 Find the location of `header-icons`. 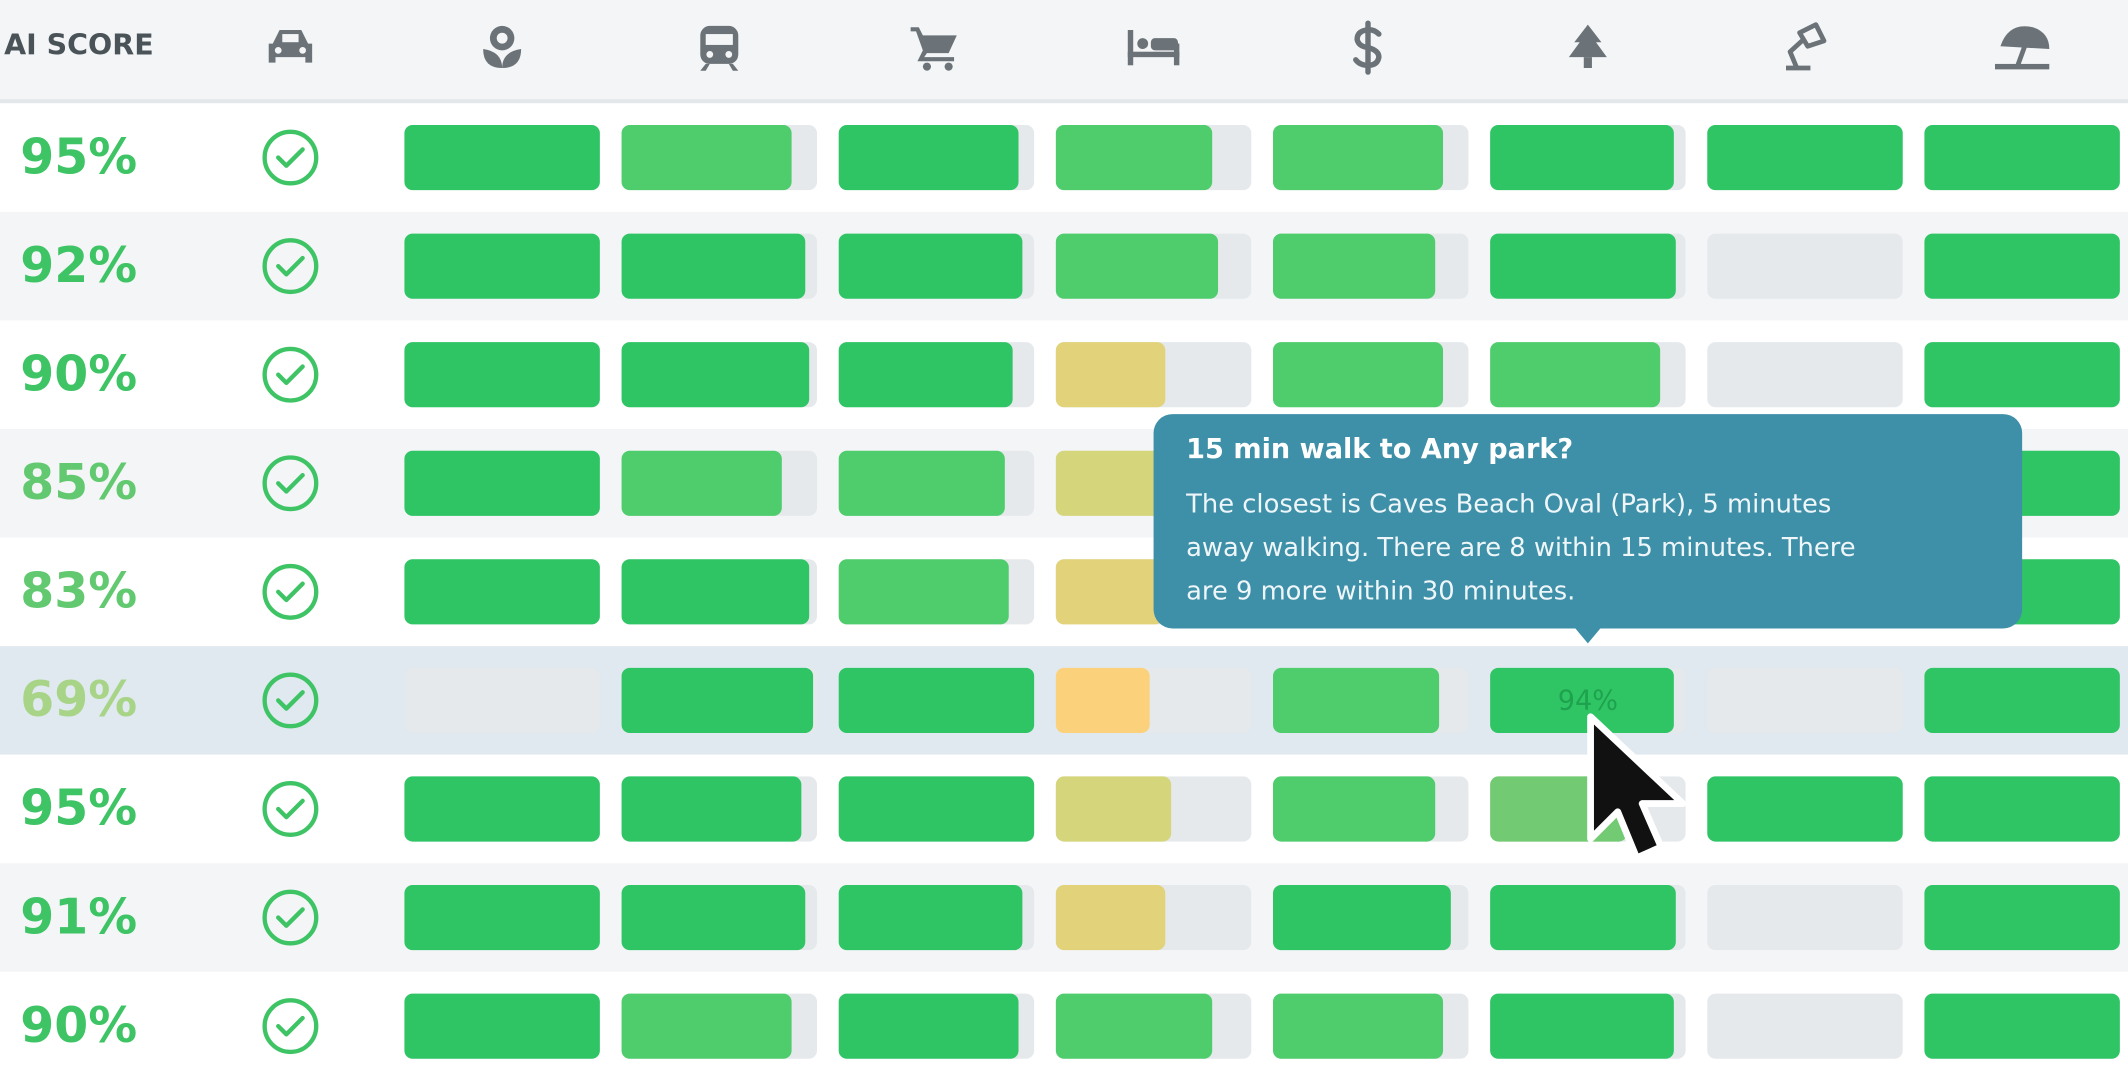

header-icons is located at coordinates (1159, 47).